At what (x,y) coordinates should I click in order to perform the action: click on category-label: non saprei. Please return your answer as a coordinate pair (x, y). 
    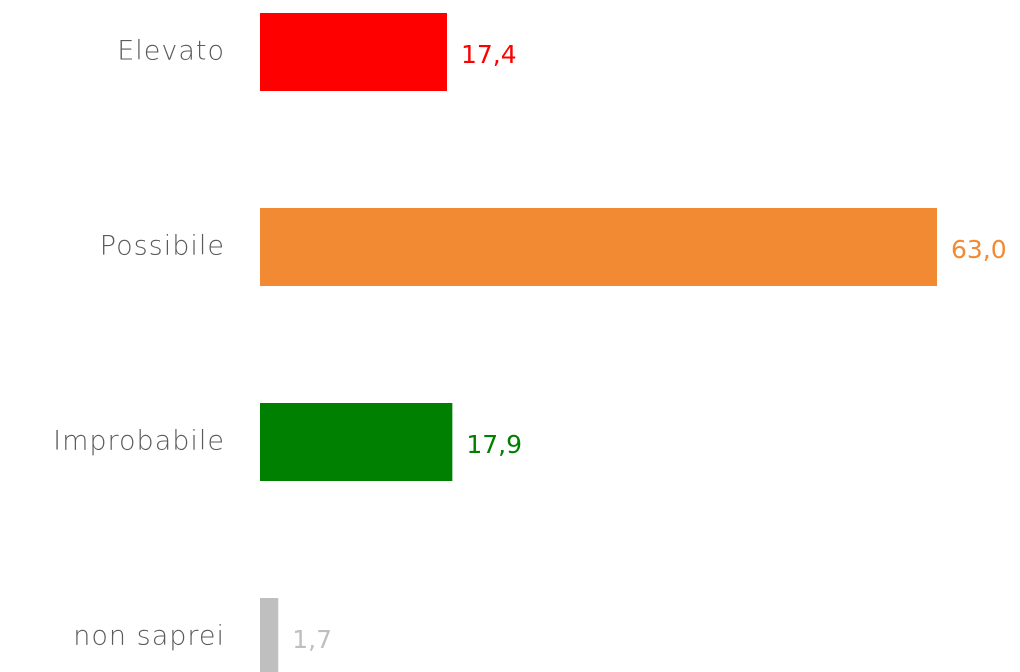
    Looking at the image, I should click on (149, 636).